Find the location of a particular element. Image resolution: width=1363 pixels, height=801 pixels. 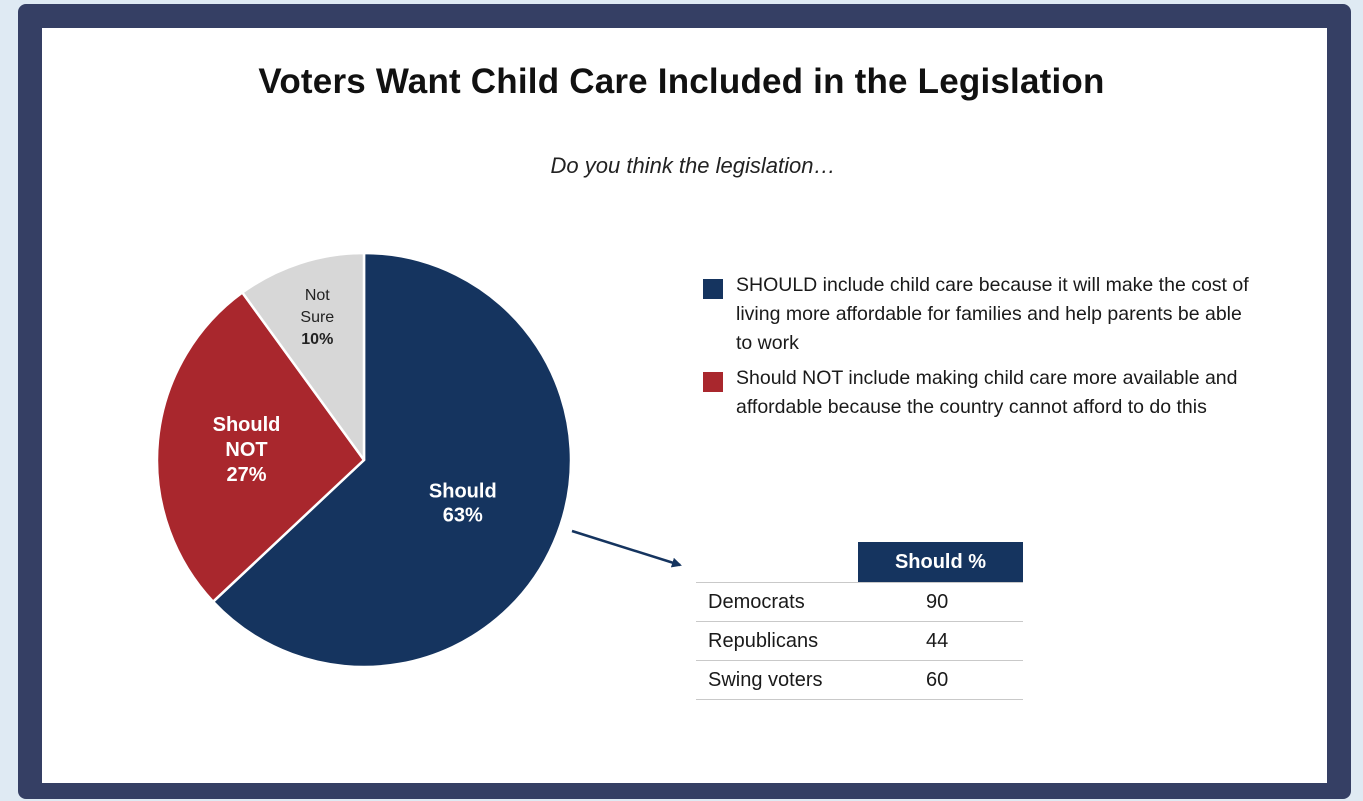

table-cell-category: Republicans is located at coordinates (777, 641).